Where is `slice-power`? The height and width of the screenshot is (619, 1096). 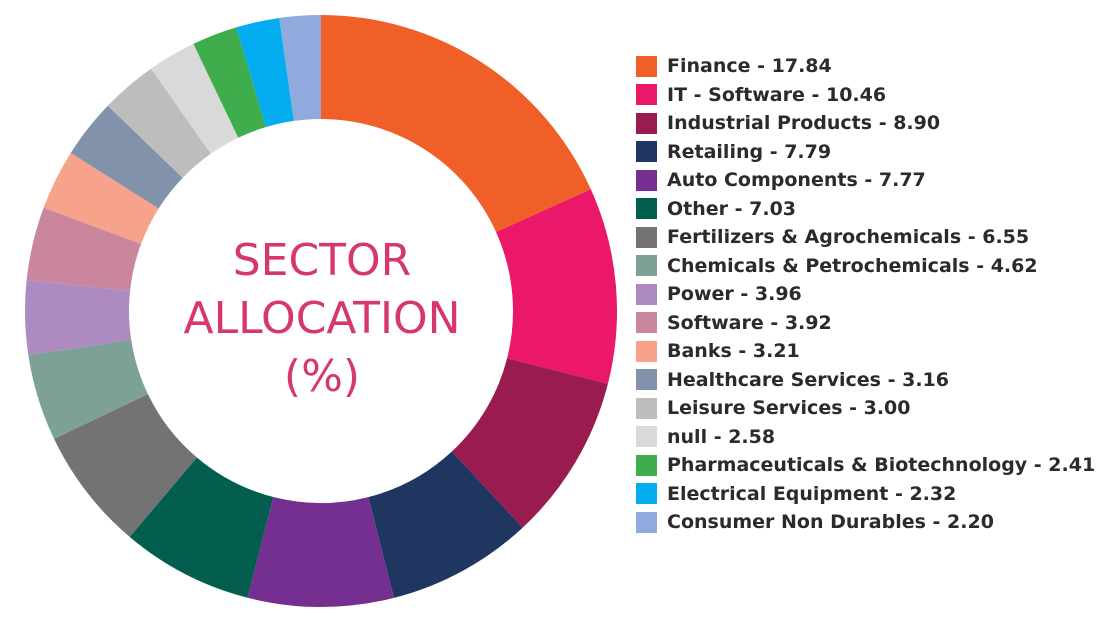
slice-power is located at coordinates (78, 318).